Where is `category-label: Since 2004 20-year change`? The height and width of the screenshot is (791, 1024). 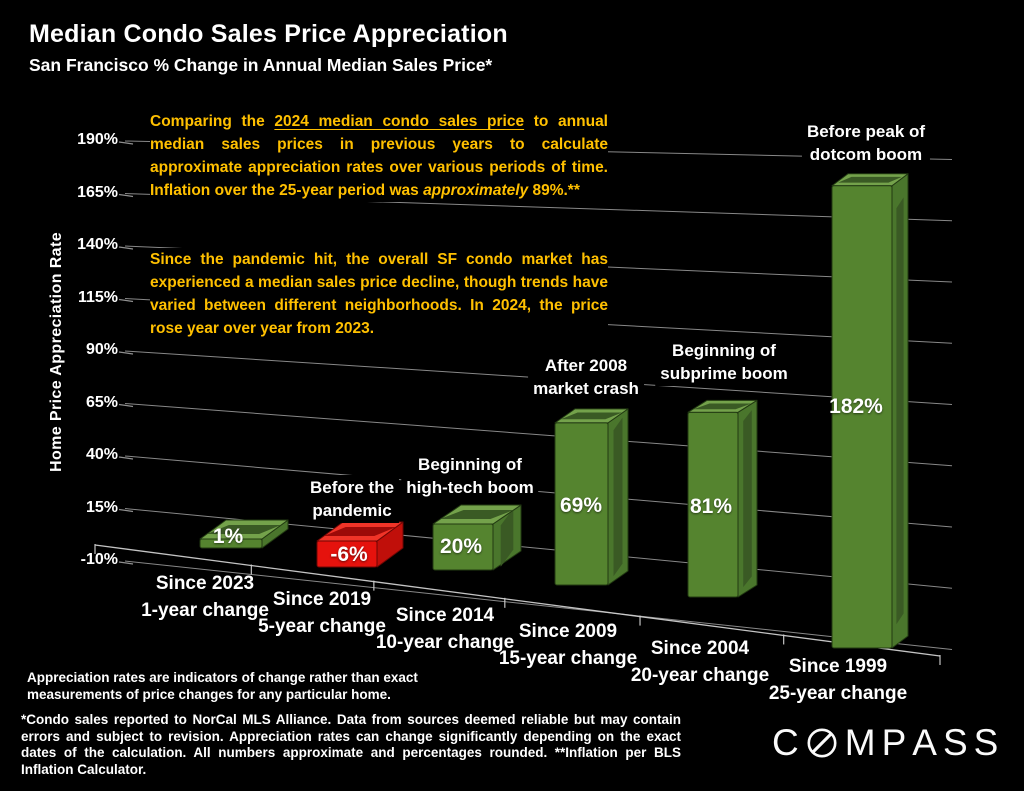 category-label: Since 2004 20-year change is located at coordinates (700, 662).